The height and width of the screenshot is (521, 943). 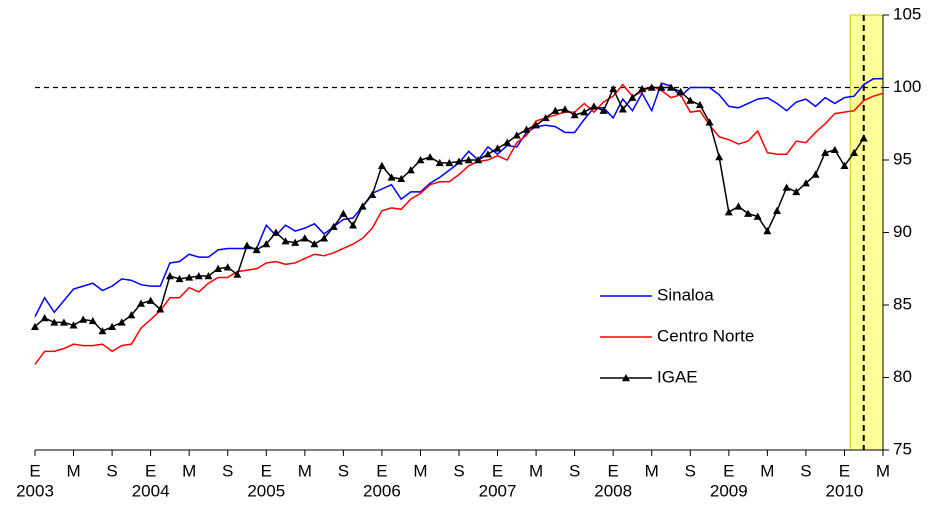 I want to click on x-year-label: 2007, so click(x=498, y=490).